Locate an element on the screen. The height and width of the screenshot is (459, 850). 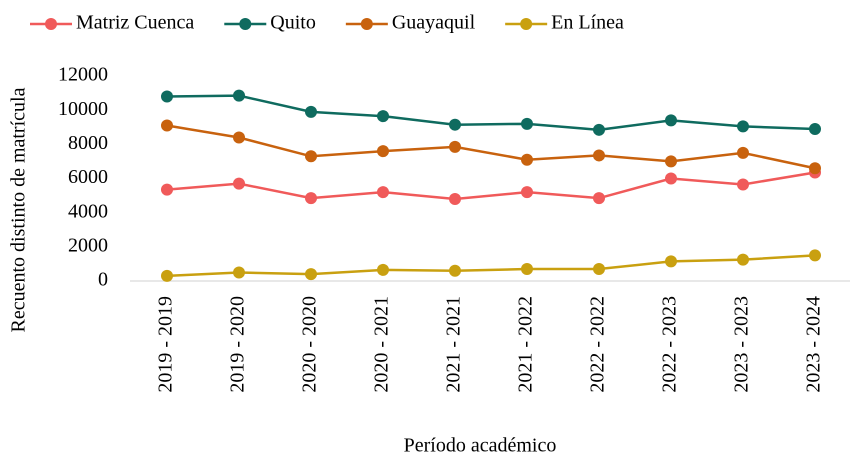
y-tick-label: 4000 is located at coordinates (88, 211).